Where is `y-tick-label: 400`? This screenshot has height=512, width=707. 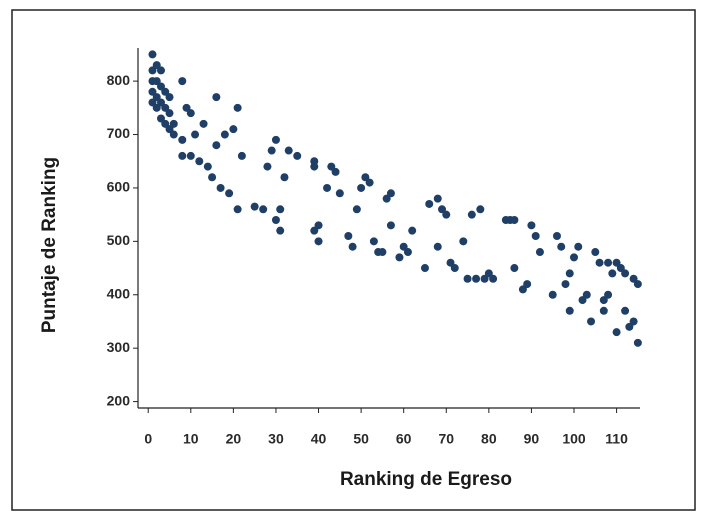
y-tick-label: 400 is located at coordinates (119, 293).